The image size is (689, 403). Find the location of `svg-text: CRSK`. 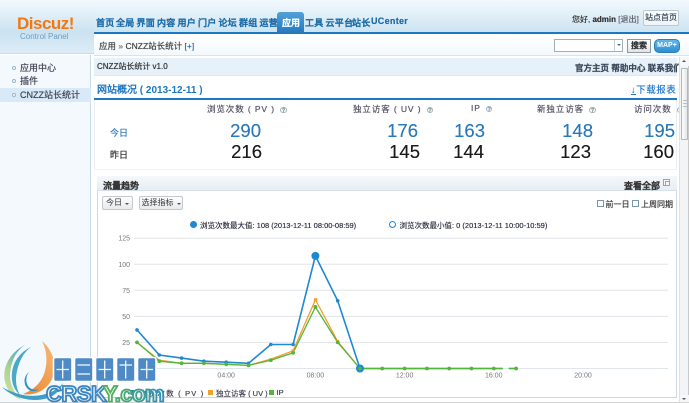

svg-text: CRSK is located at coordinates (76, 392).